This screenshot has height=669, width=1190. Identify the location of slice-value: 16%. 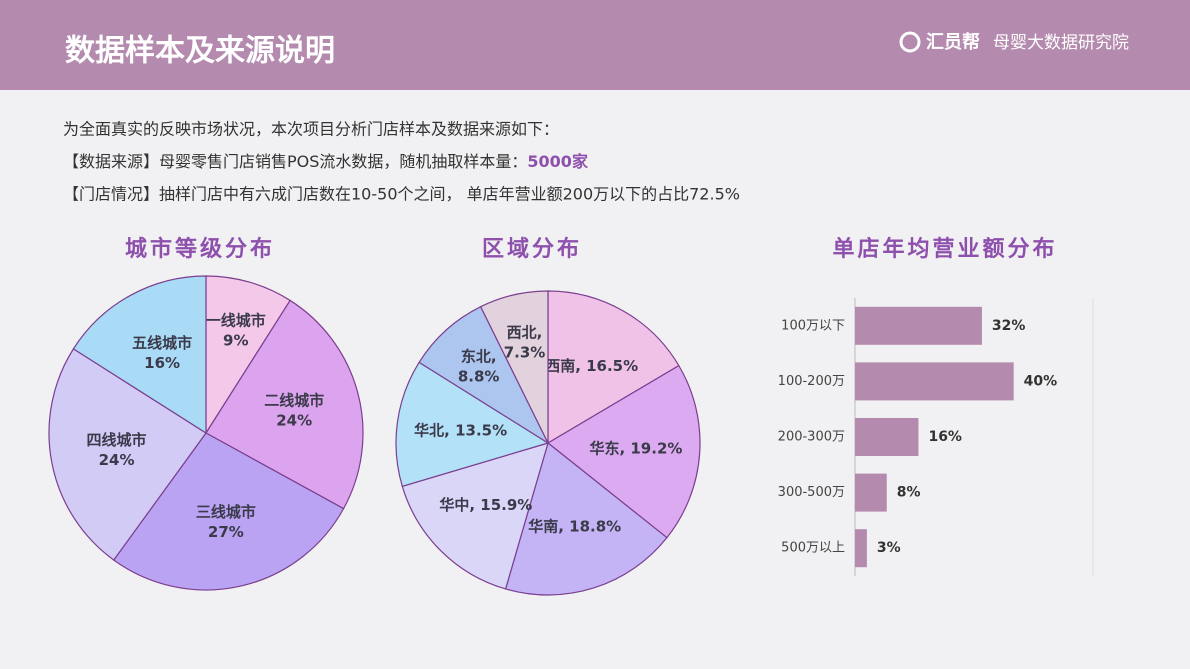
(162, 363).